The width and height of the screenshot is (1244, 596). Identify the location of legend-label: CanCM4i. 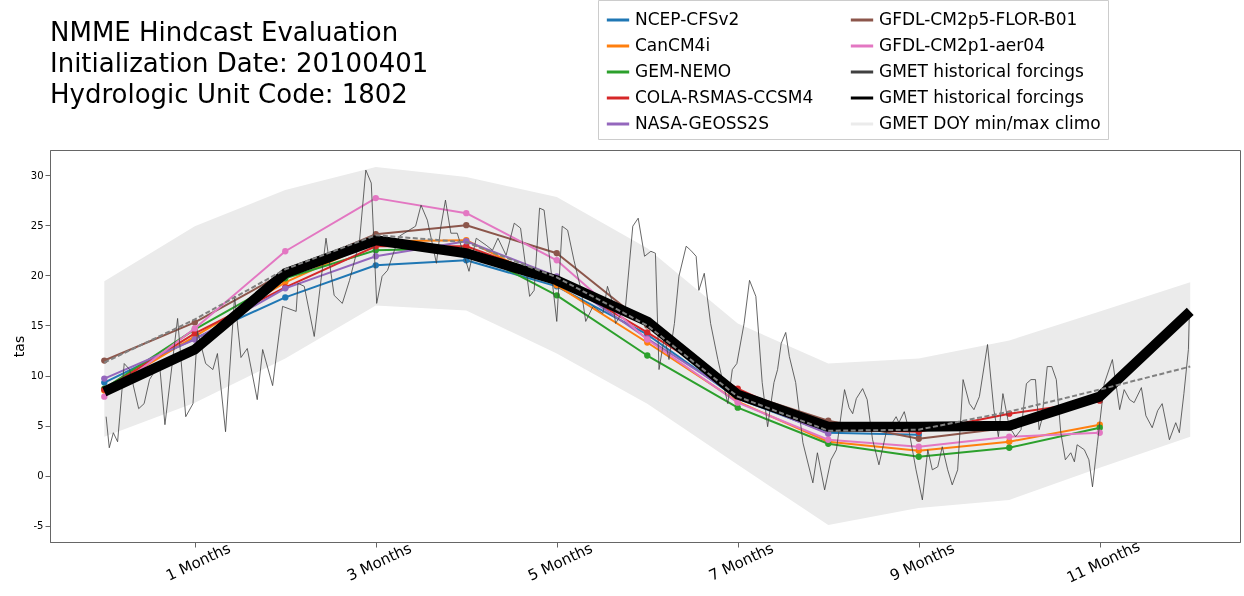
(673, 45).